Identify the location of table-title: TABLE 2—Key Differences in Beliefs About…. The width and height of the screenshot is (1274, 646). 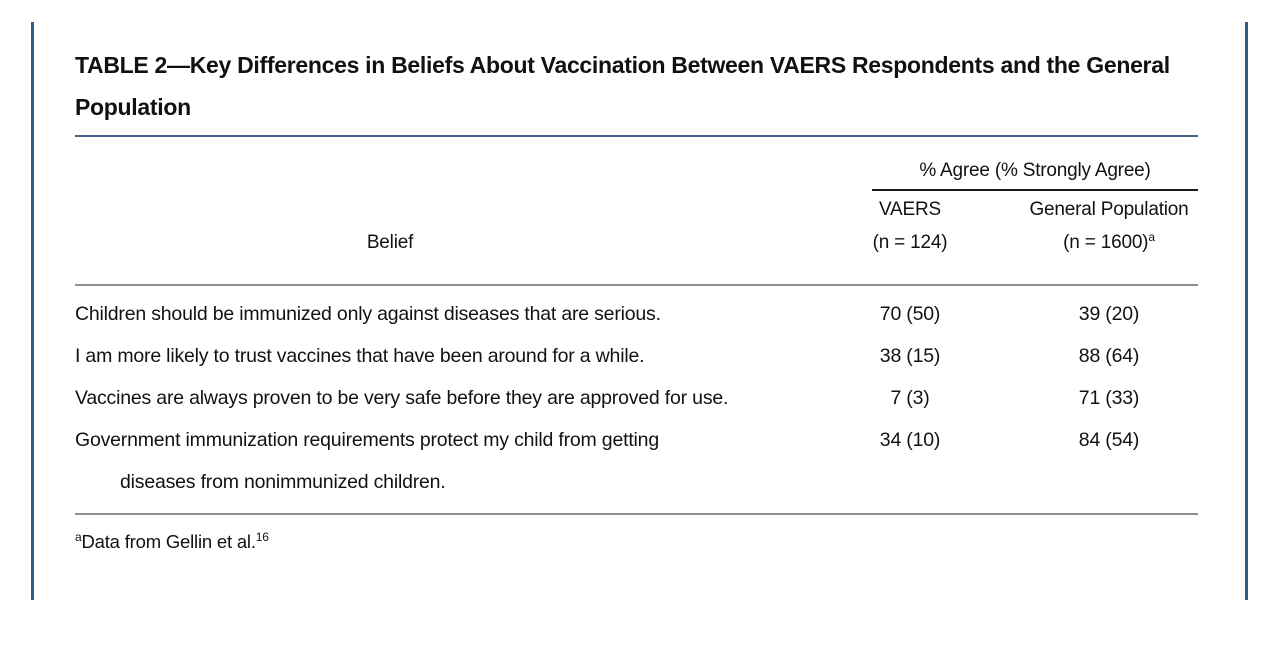
(622, 86).